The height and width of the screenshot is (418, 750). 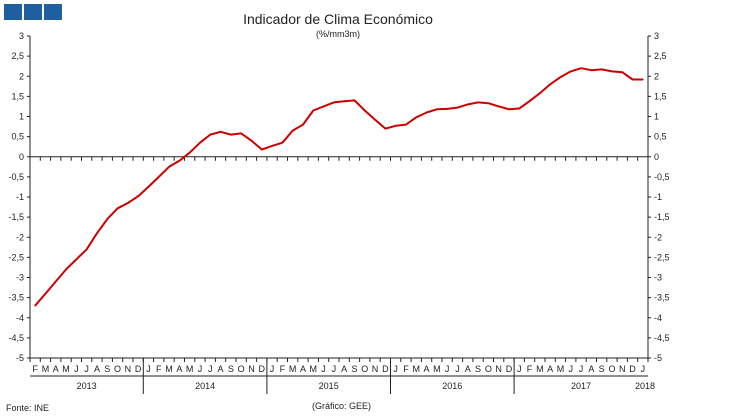 What do you see at coordinates (660, 96) in the screenshot?
I see `y-tick-label-right: 1,5` at bounding box center [660, 96].